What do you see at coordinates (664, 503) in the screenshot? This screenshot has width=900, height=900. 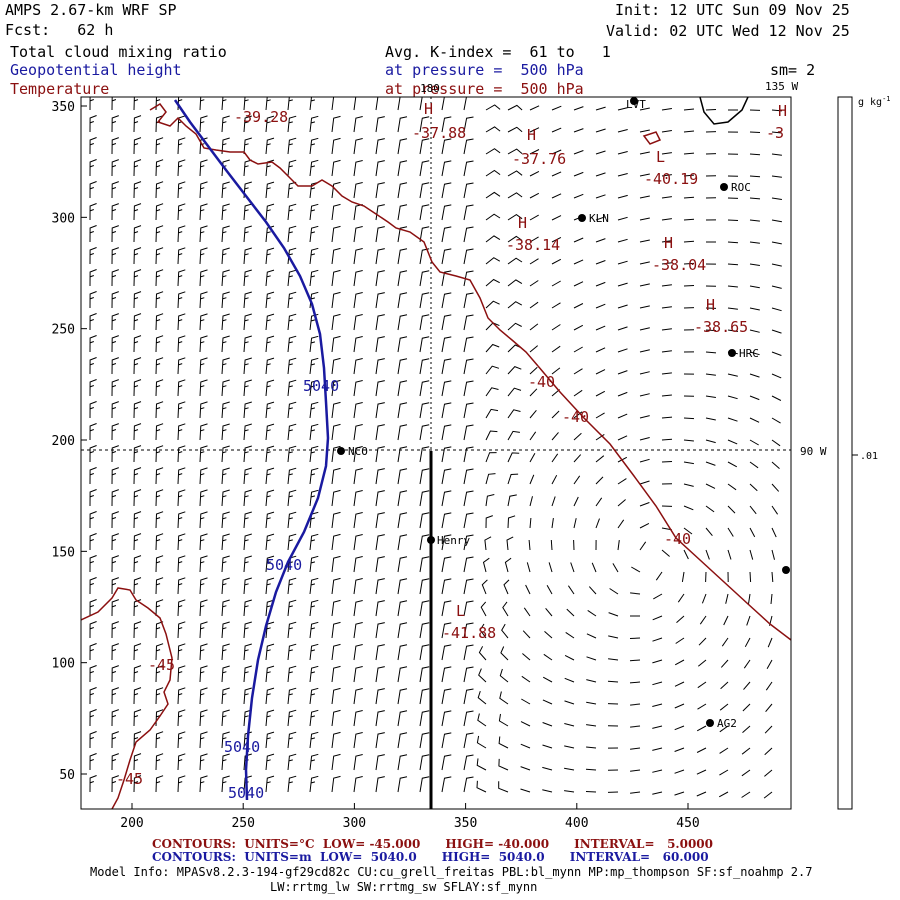 I see `temp-contour-minus40` at bounding box center [664, 503].